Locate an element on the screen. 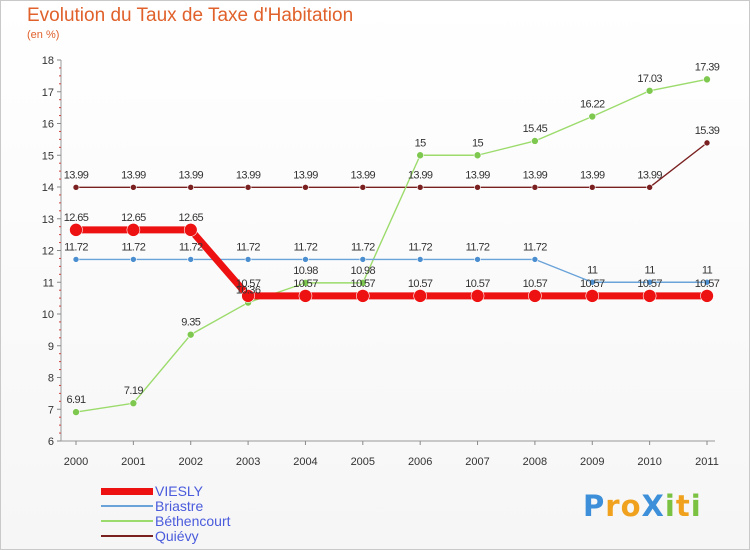 This screenshot has height=550, width=750. logo-letter: i is located at coordinates (670, 506).